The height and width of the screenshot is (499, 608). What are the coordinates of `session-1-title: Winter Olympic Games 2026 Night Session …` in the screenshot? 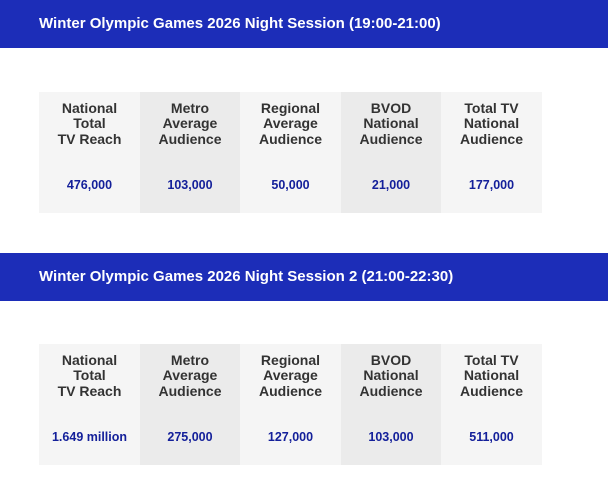 It's located at (304, 24).